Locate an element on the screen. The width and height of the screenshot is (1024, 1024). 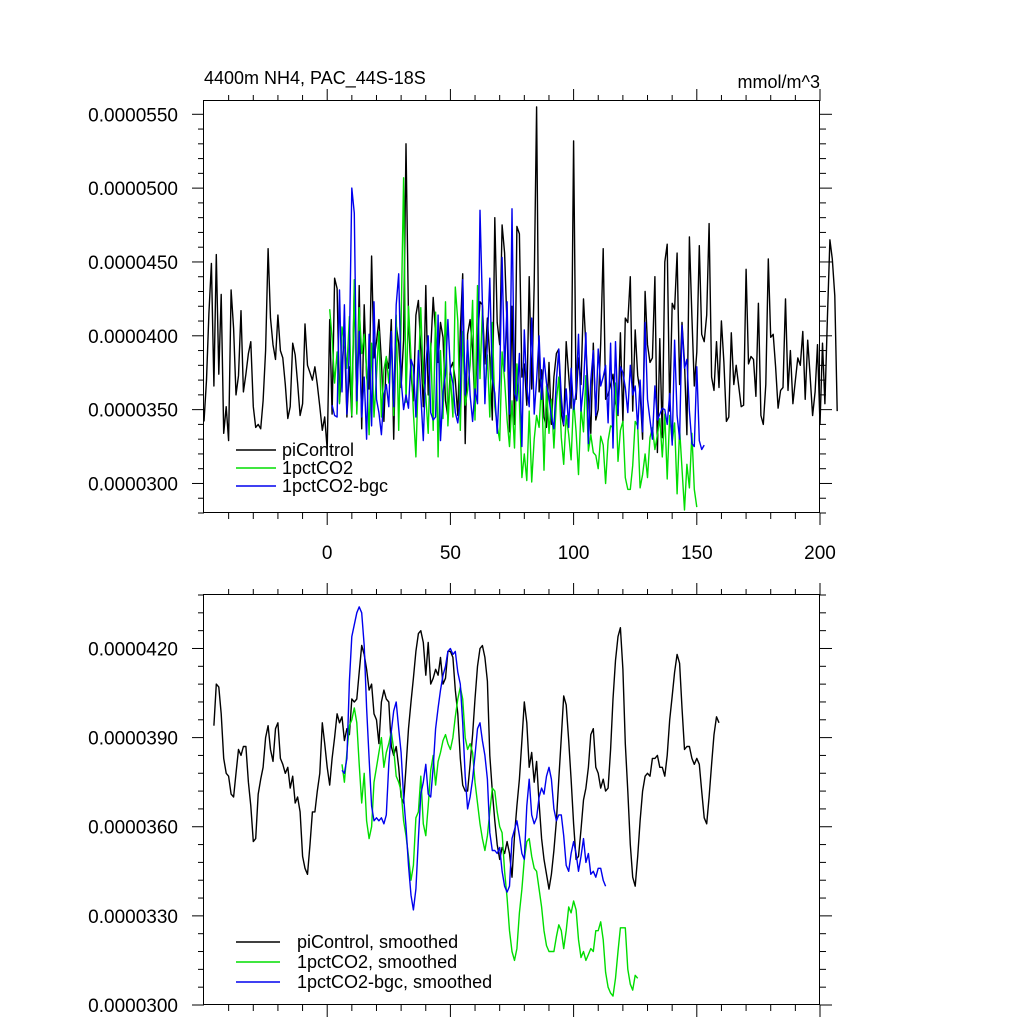
top-x-tick-labels: 0 50 100 150 200 is located at coordinates (579, 553).